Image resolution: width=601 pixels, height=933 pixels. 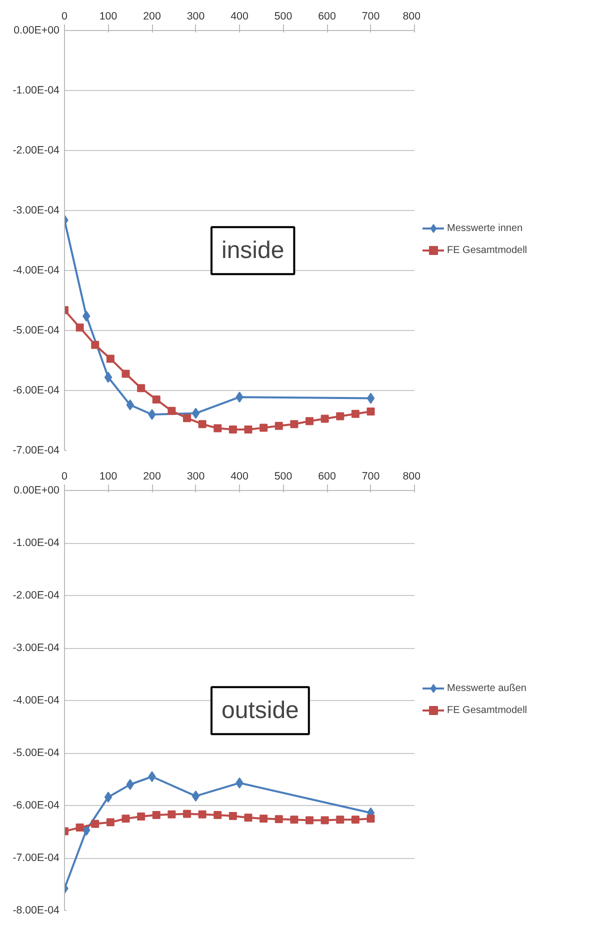 What do you see at coordinates (485, 228) in the screenshot?
I see `legend-label: Messwerte innen` at bounding box center [485, 228].